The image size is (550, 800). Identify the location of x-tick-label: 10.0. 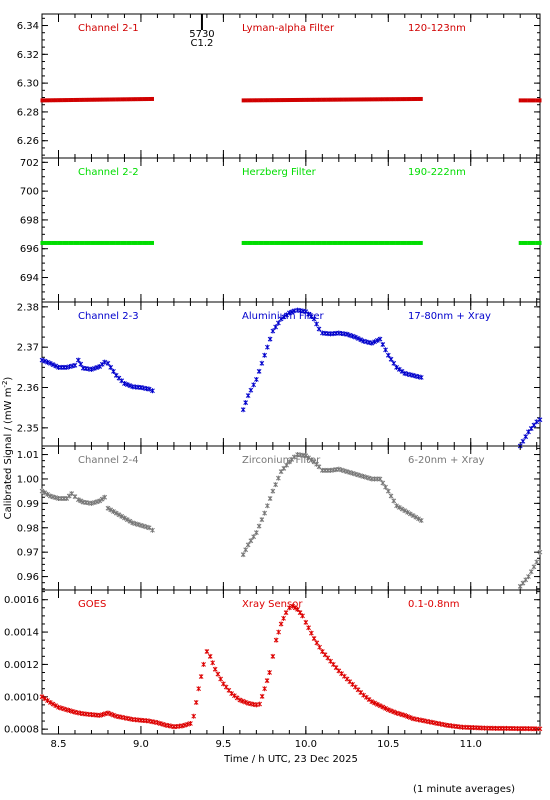
(306, 744).